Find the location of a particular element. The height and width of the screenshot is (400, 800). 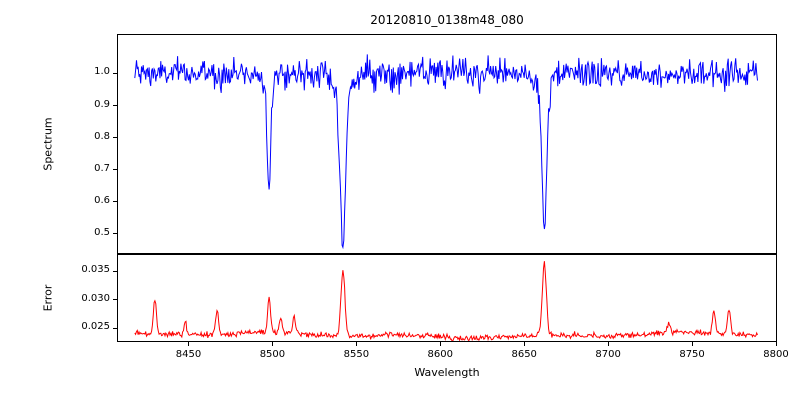

x-tick-label: 8600 is located at coordinates (440, 354).